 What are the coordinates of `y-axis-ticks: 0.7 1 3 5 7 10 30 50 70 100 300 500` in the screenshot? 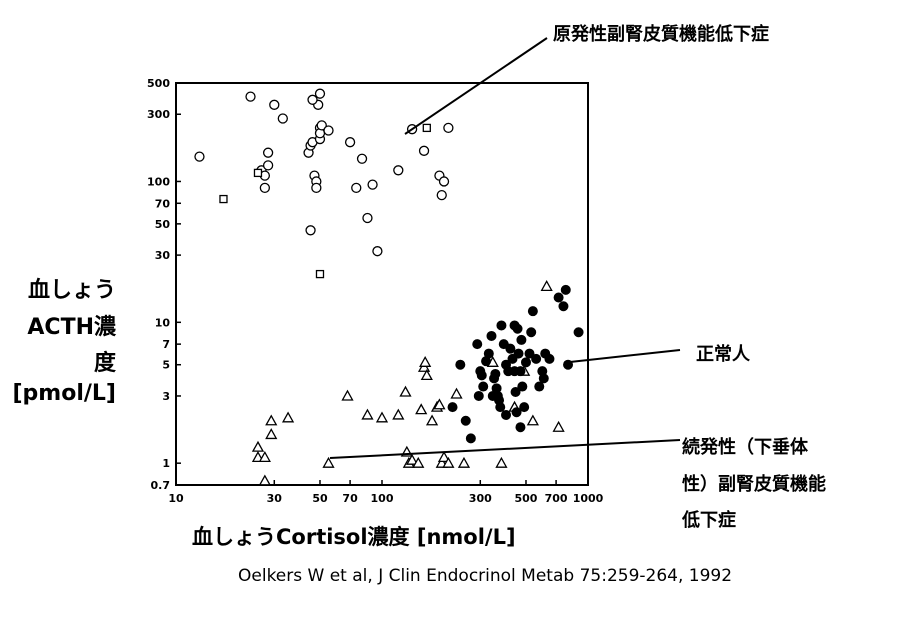 It's located at (164, 284).